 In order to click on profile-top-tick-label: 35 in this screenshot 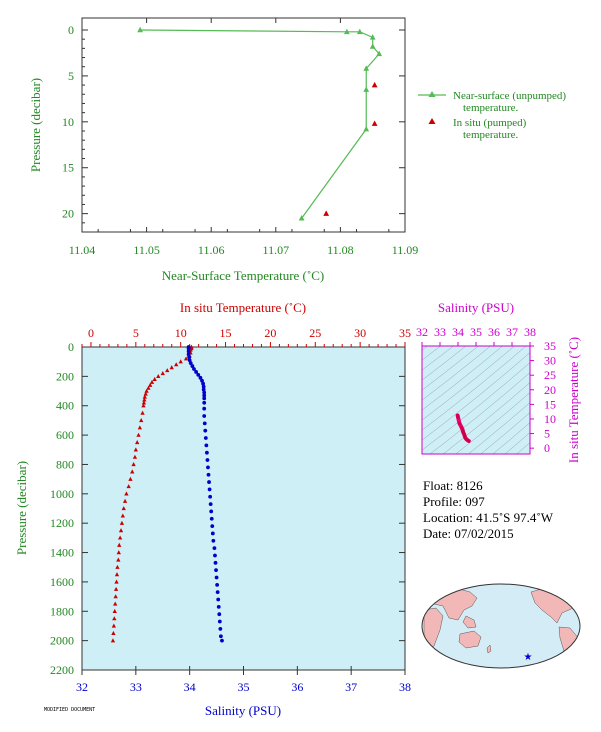, I will do `click(405, 333)`.